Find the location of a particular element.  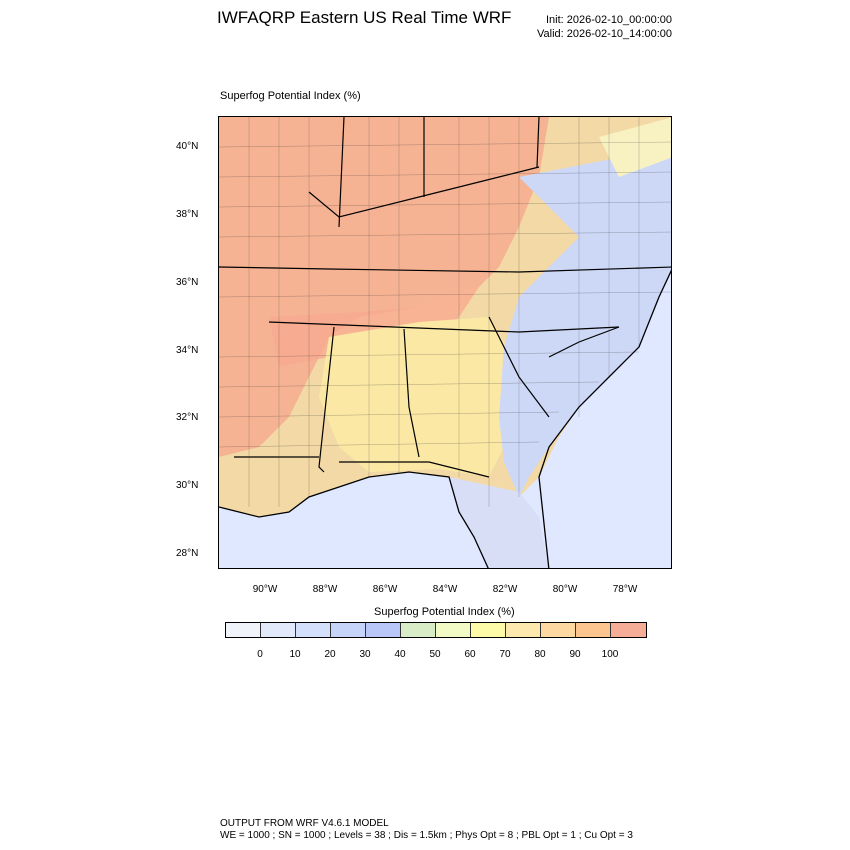

colorbar-label: 70 is located at coordinates (505, 654).